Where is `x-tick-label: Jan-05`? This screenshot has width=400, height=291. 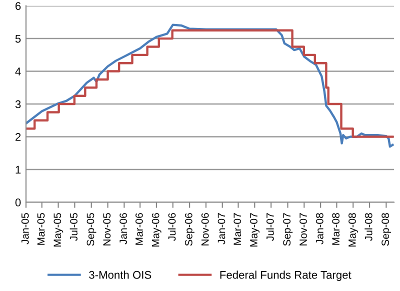
x-tick-label: Jan-05 is located at coordinates (25, 228).